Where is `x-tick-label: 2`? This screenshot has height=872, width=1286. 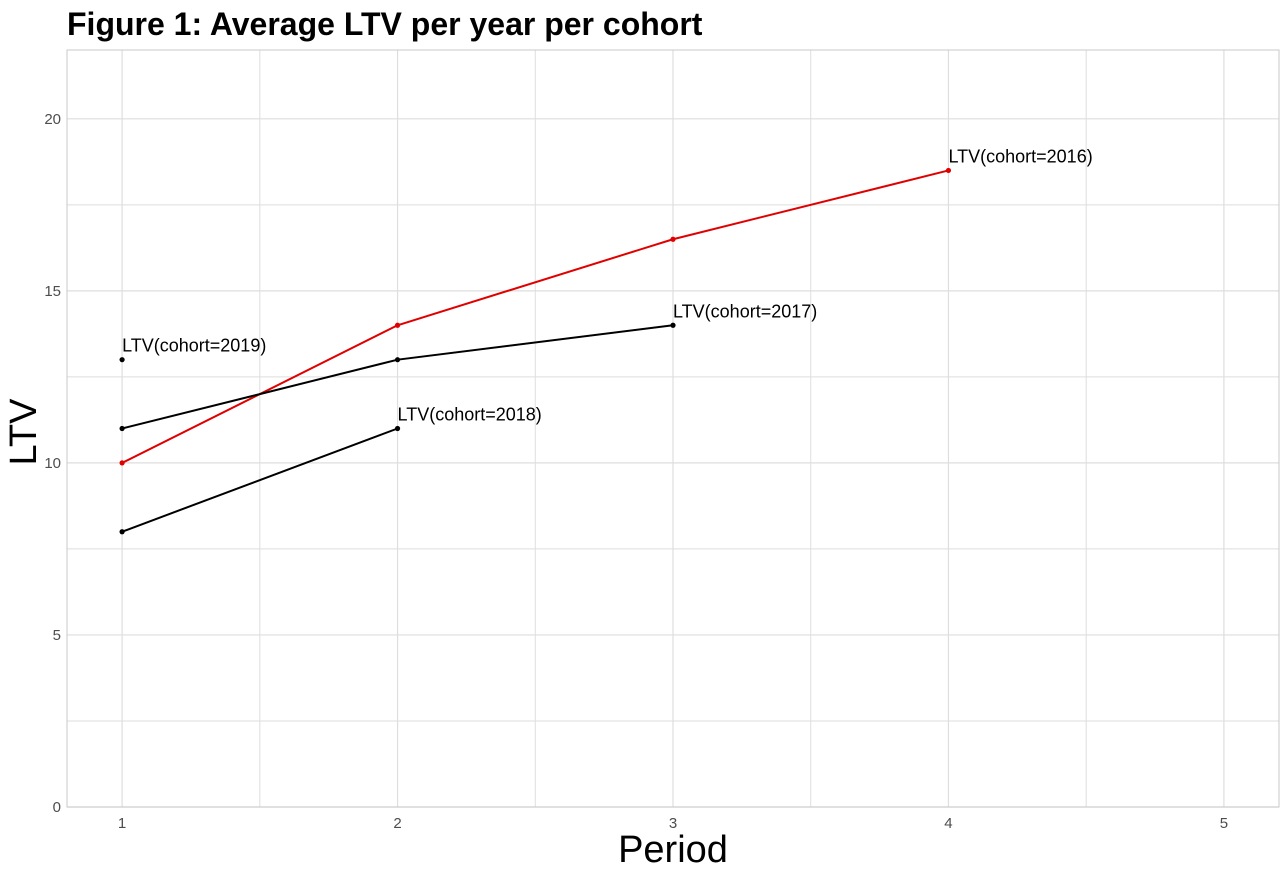
x-tick-label: 2 is located at coordinates (397, 823).